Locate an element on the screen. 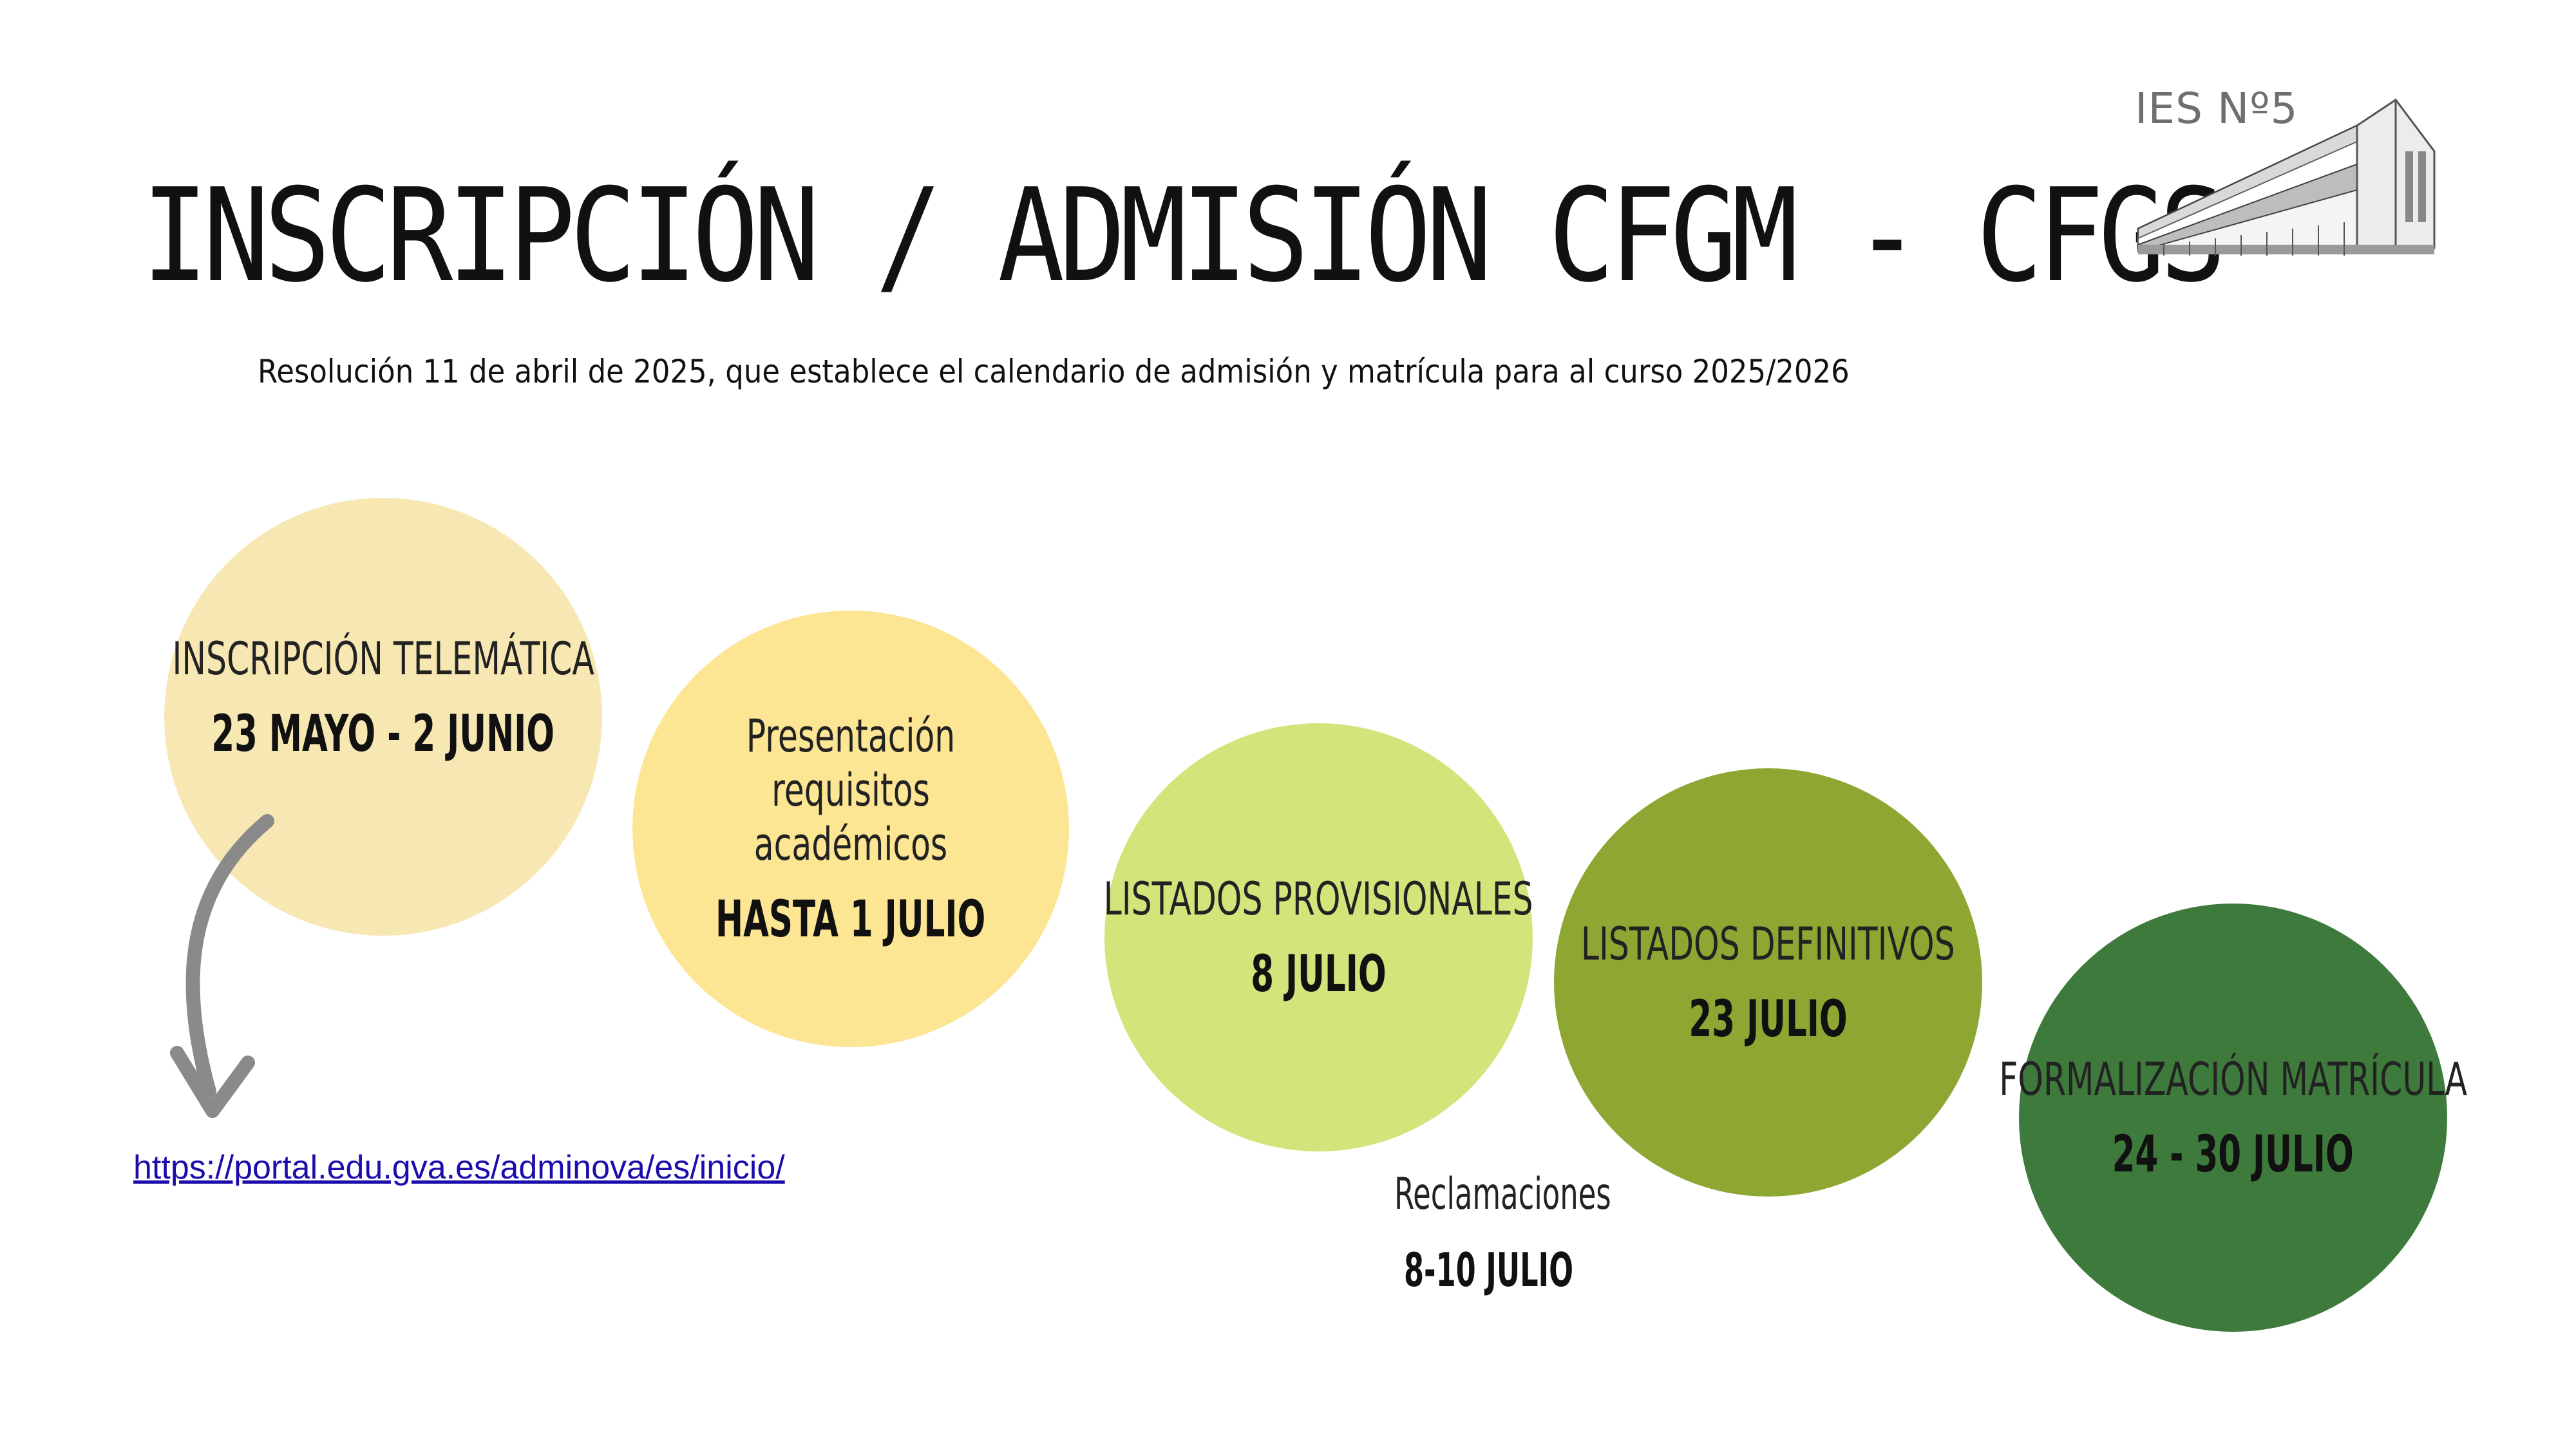 The image size is (2576, 1449). step-inscripcion: INSCRIPCIÓN TELEMÁTICA 23 MAYO - 2 JUNIO is located at coordinates (383, 717).